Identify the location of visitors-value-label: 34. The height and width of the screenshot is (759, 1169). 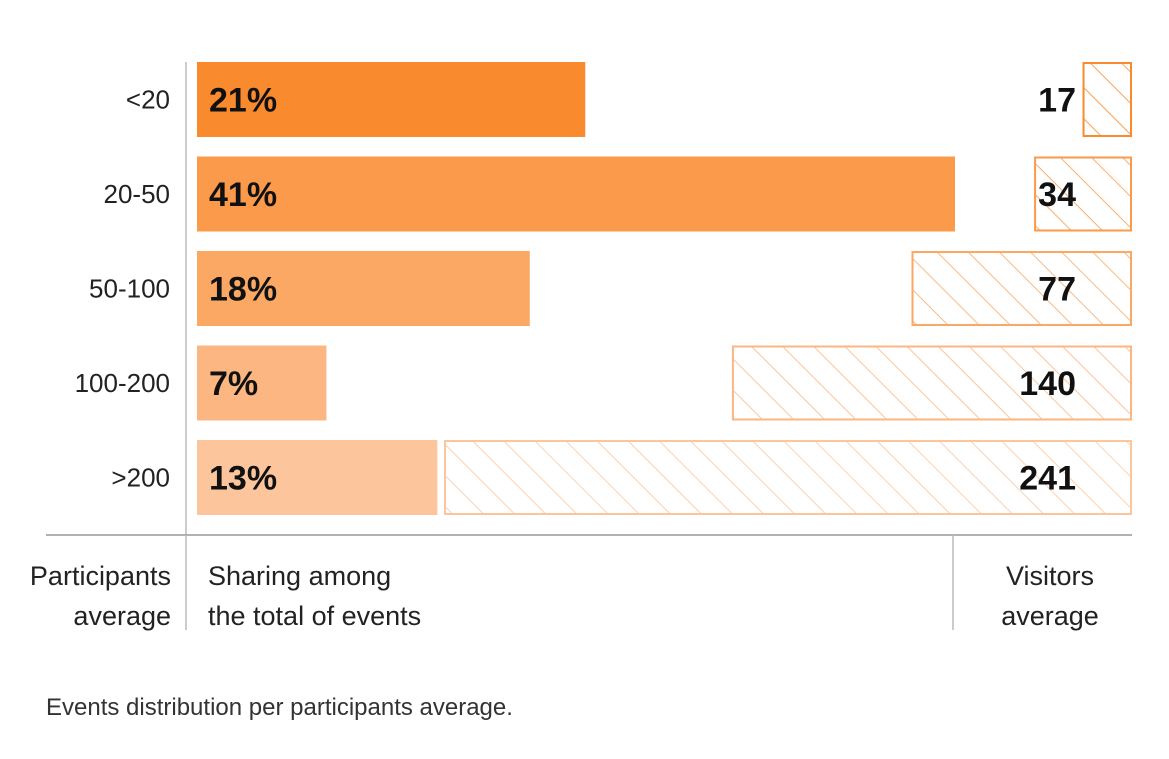
(1057, 195).